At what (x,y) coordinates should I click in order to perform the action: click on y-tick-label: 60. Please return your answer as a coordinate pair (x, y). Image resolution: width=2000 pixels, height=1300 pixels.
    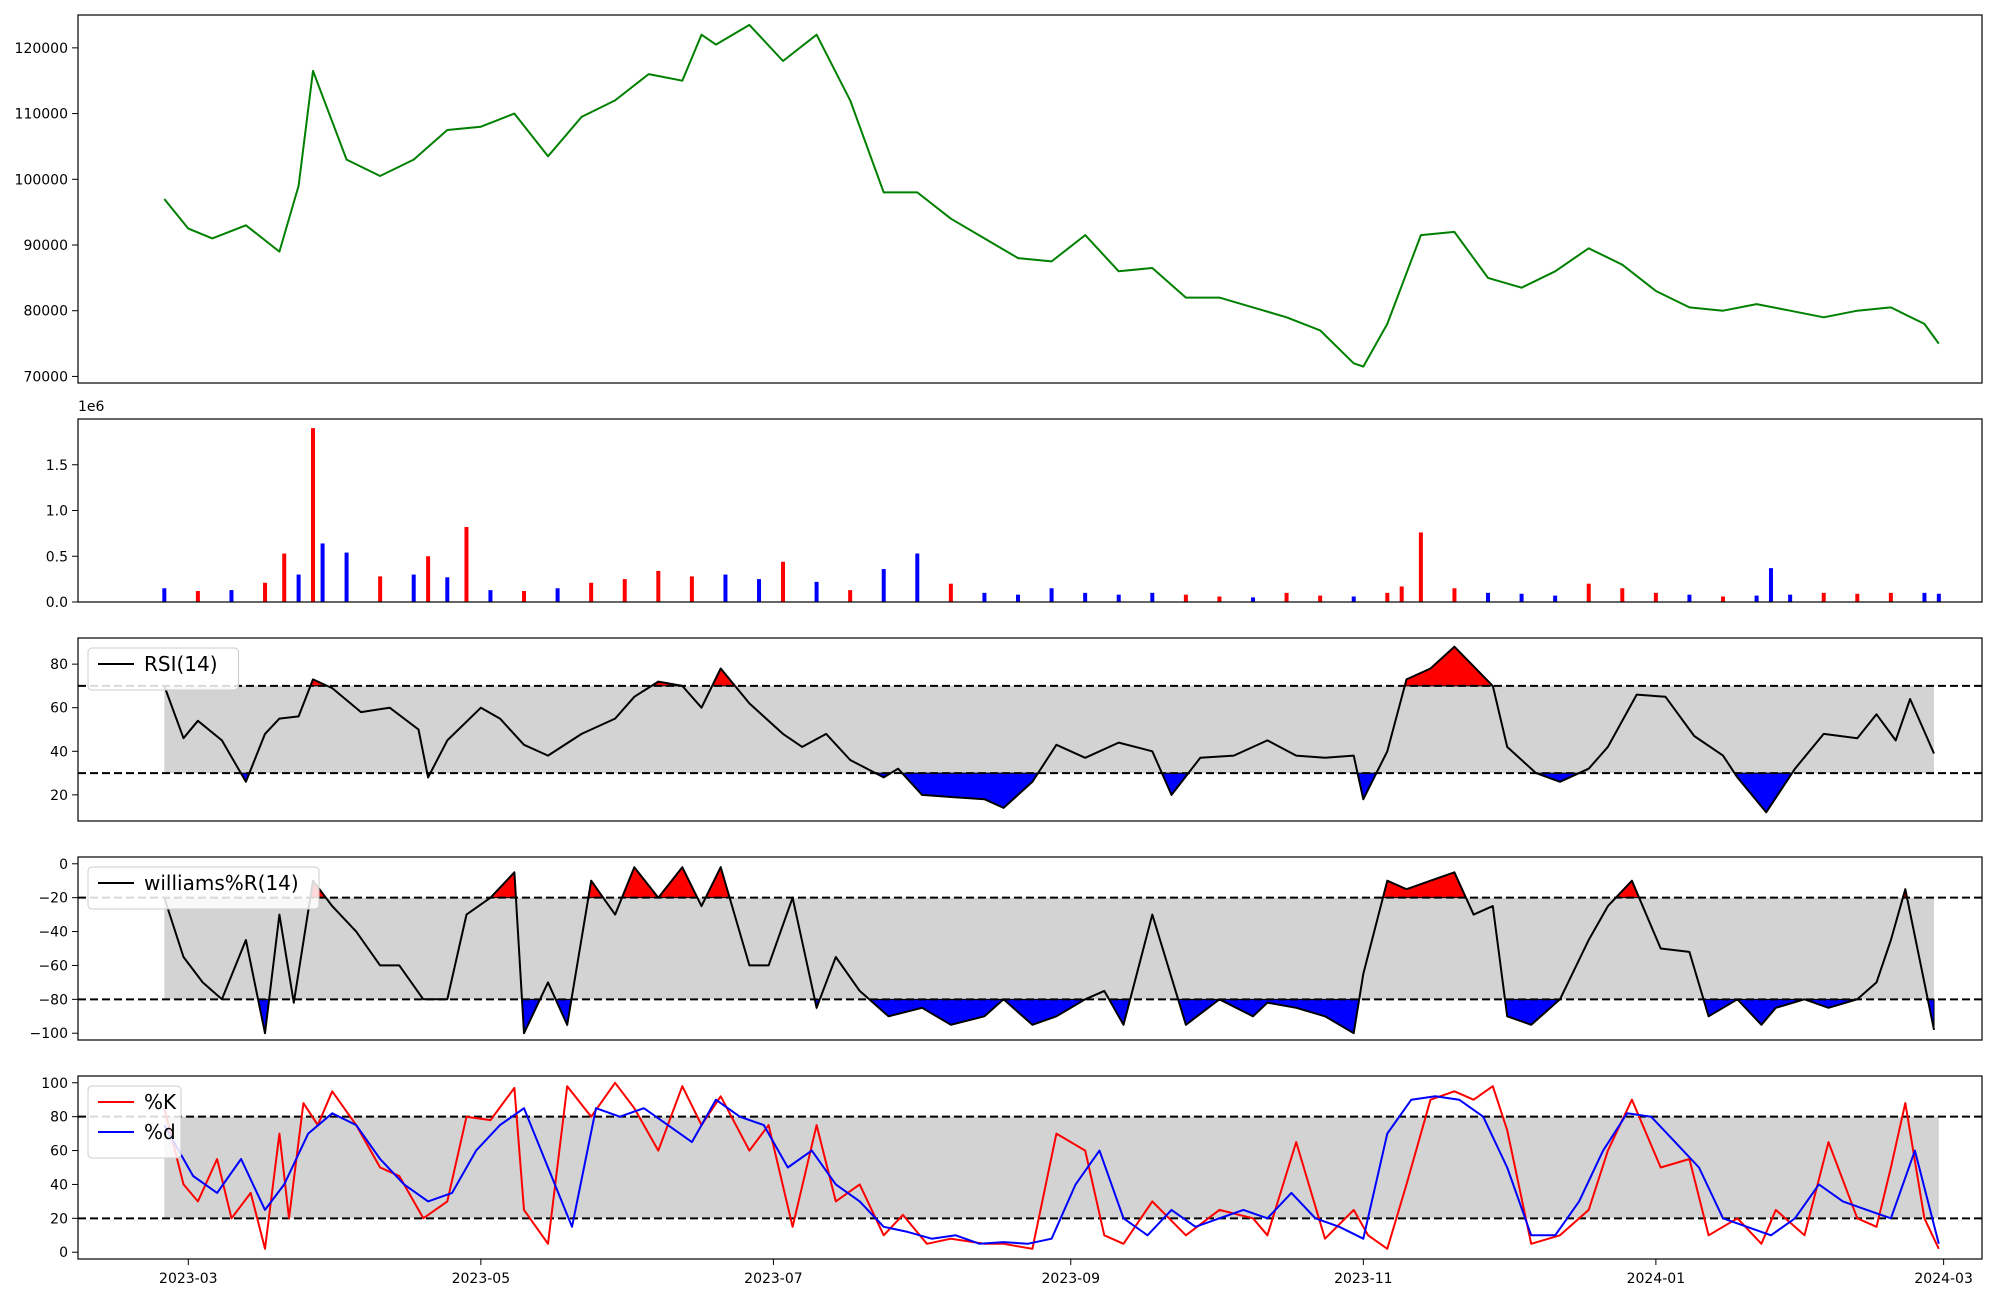
    Looking at the image, I should click on (59, 709).